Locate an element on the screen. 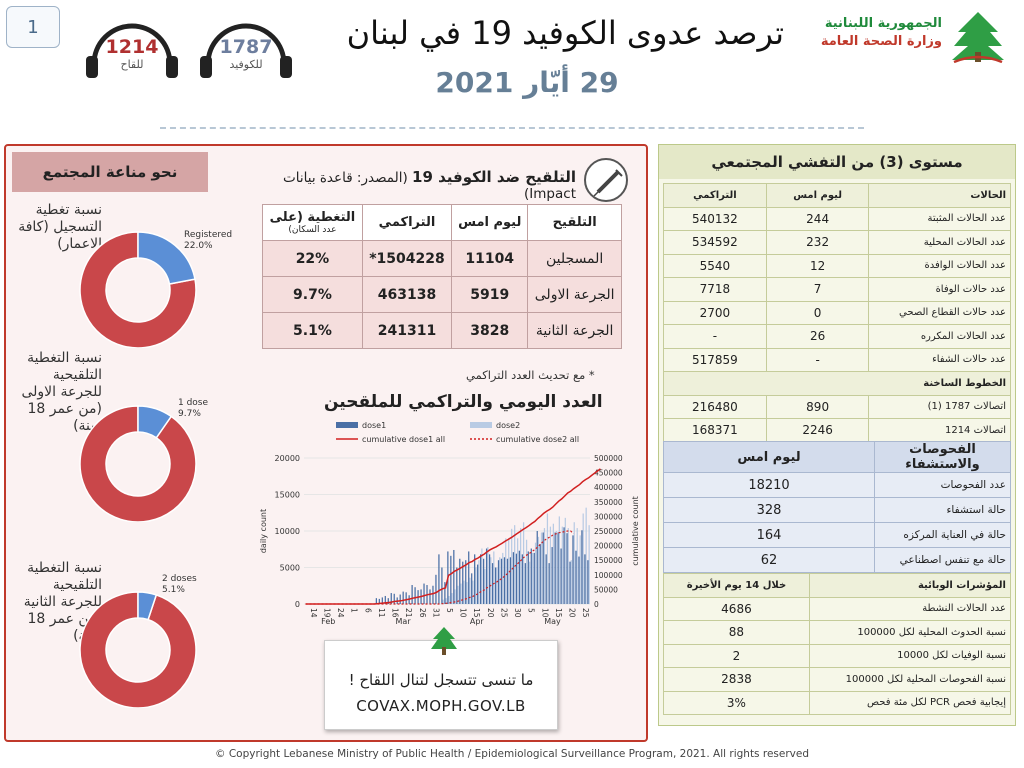 The width and height of the screenshot is (1024, 768). headset-icon is located at coordinates (132, 58).